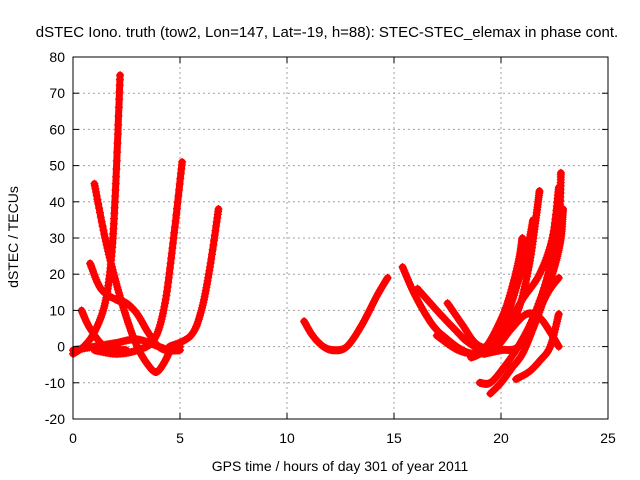  Describe the element at coordinates (194, 278) in the screenshot. I see `series-arc7` at that location.